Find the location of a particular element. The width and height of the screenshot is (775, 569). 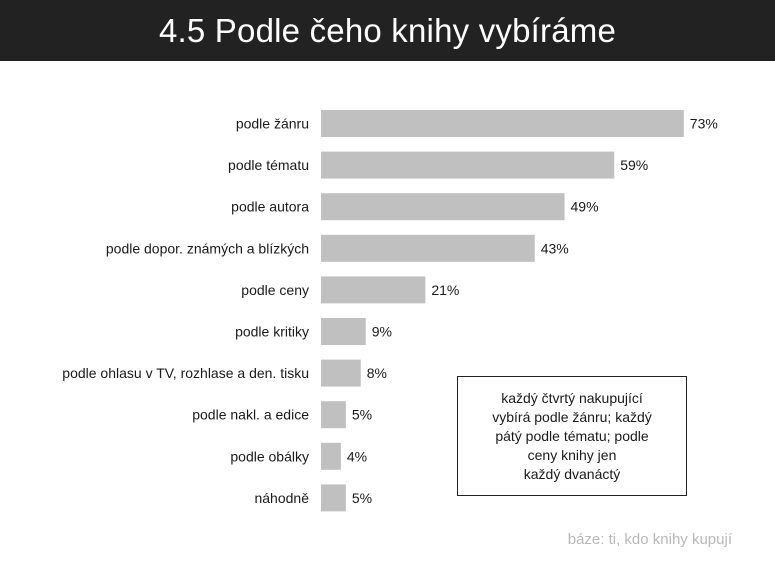

category-label: podle ceny is located at coordinates (275, 290).